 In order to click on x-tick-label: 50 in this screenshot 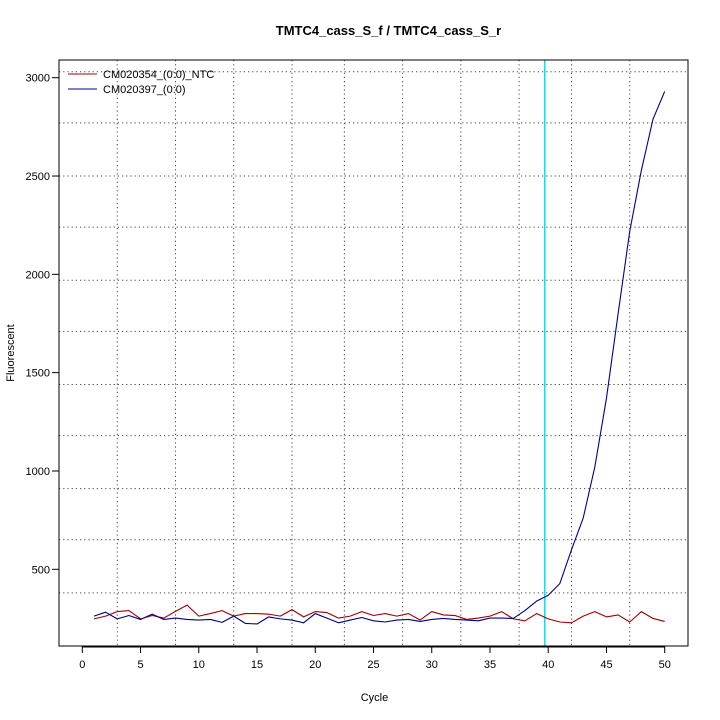, I will do `click(665, 665)`.